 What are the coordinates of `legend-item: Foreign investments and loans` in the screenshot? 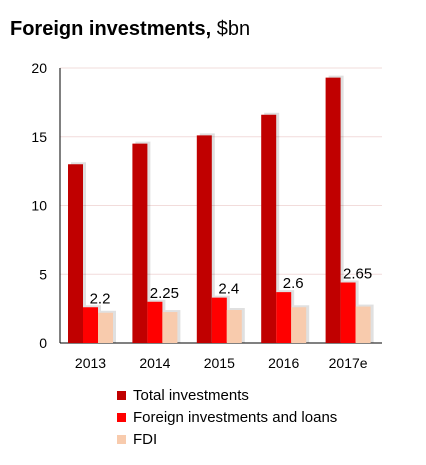 It's located at (227, 417).